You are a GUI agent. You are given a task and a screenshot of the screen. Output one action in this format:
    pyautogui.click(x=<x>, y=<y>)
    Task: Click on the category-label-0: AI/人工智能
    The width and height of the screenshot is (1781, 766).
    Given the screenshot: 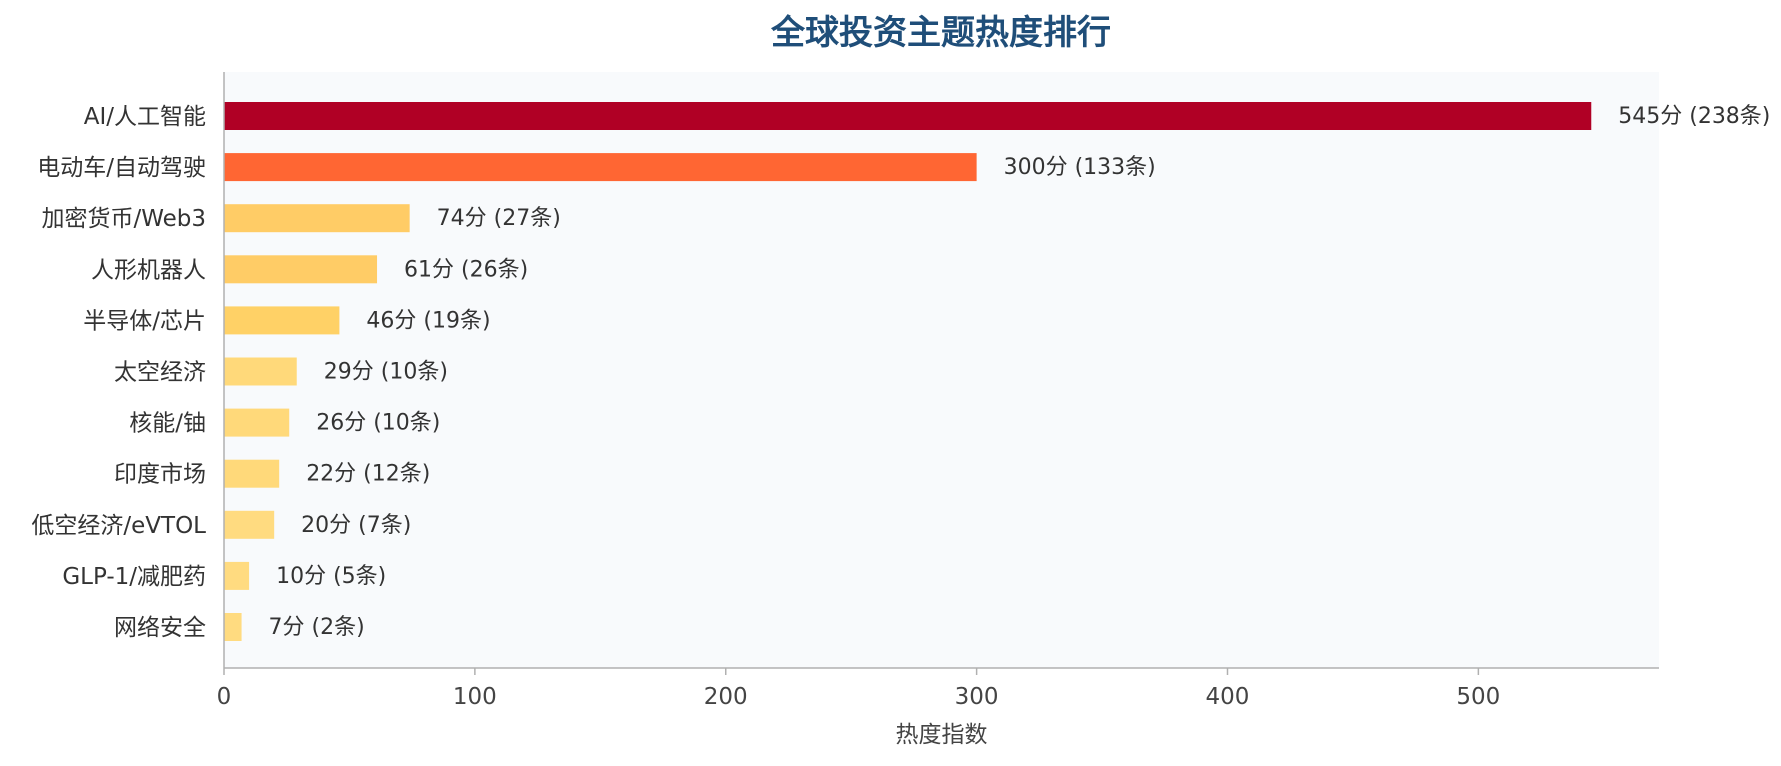 What is the action you would take?
    pyautogui.click(x=145, y=117)
    